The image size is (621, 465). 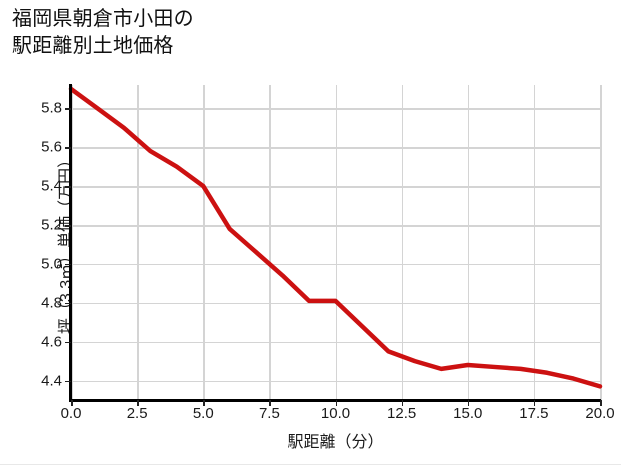 I want to click on y-axis-ticklabels: 4.4 4.6 4.8 5.0 5.2 5.4 5.6 5.8, so click(x=31, y=232).